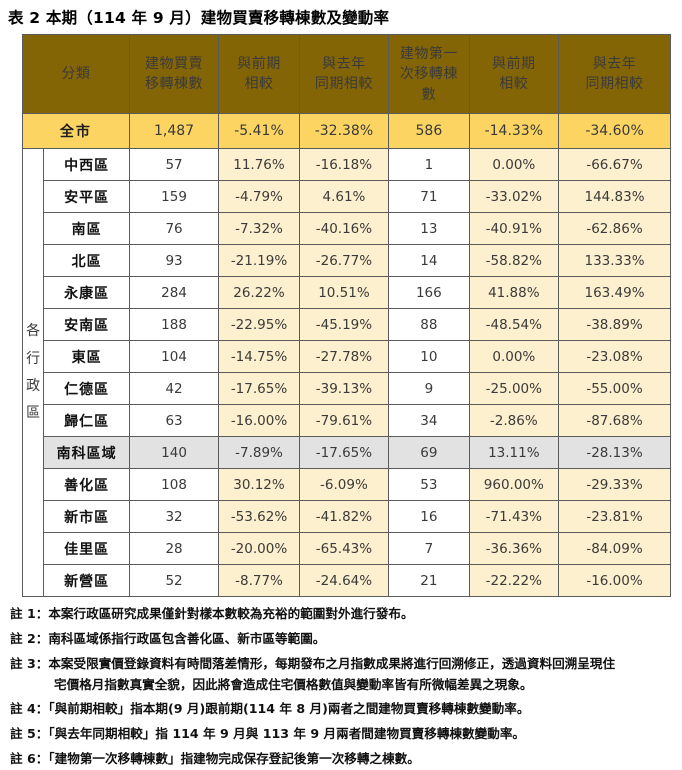 This screenshot has height=770, width=682. What do you see at coordinates (174, 421) in the screenshot?
I see `cell-transfer-count: 63` at bounding box center [174, 421].